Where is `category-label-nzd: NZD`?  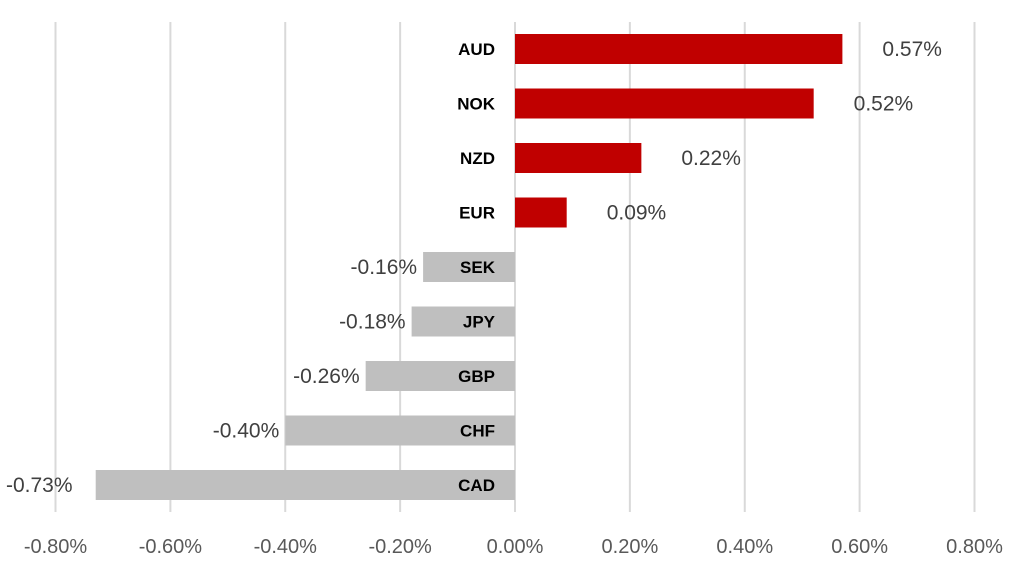
category-label-nzd: NZD is located at coordinates (477, 158).